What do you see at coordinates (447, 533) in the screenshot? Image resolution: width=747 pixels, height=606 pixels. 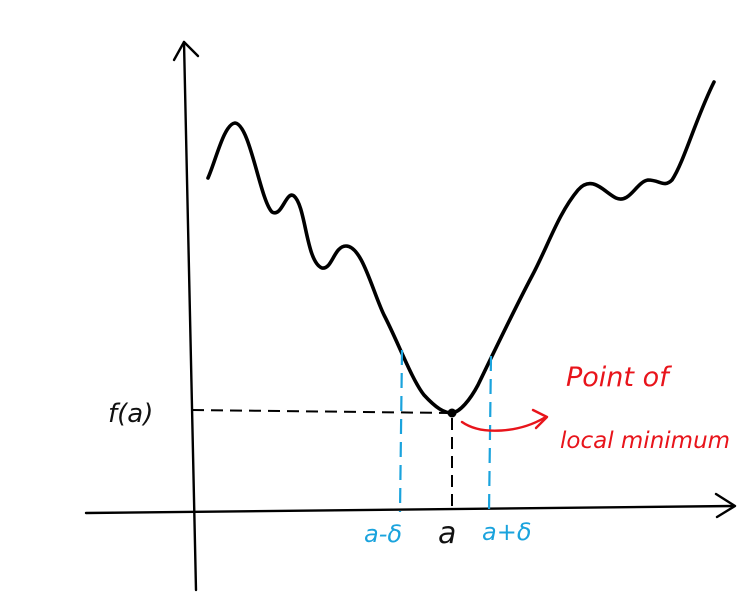 I see `a-label: a` at bounding box center [447, 533].